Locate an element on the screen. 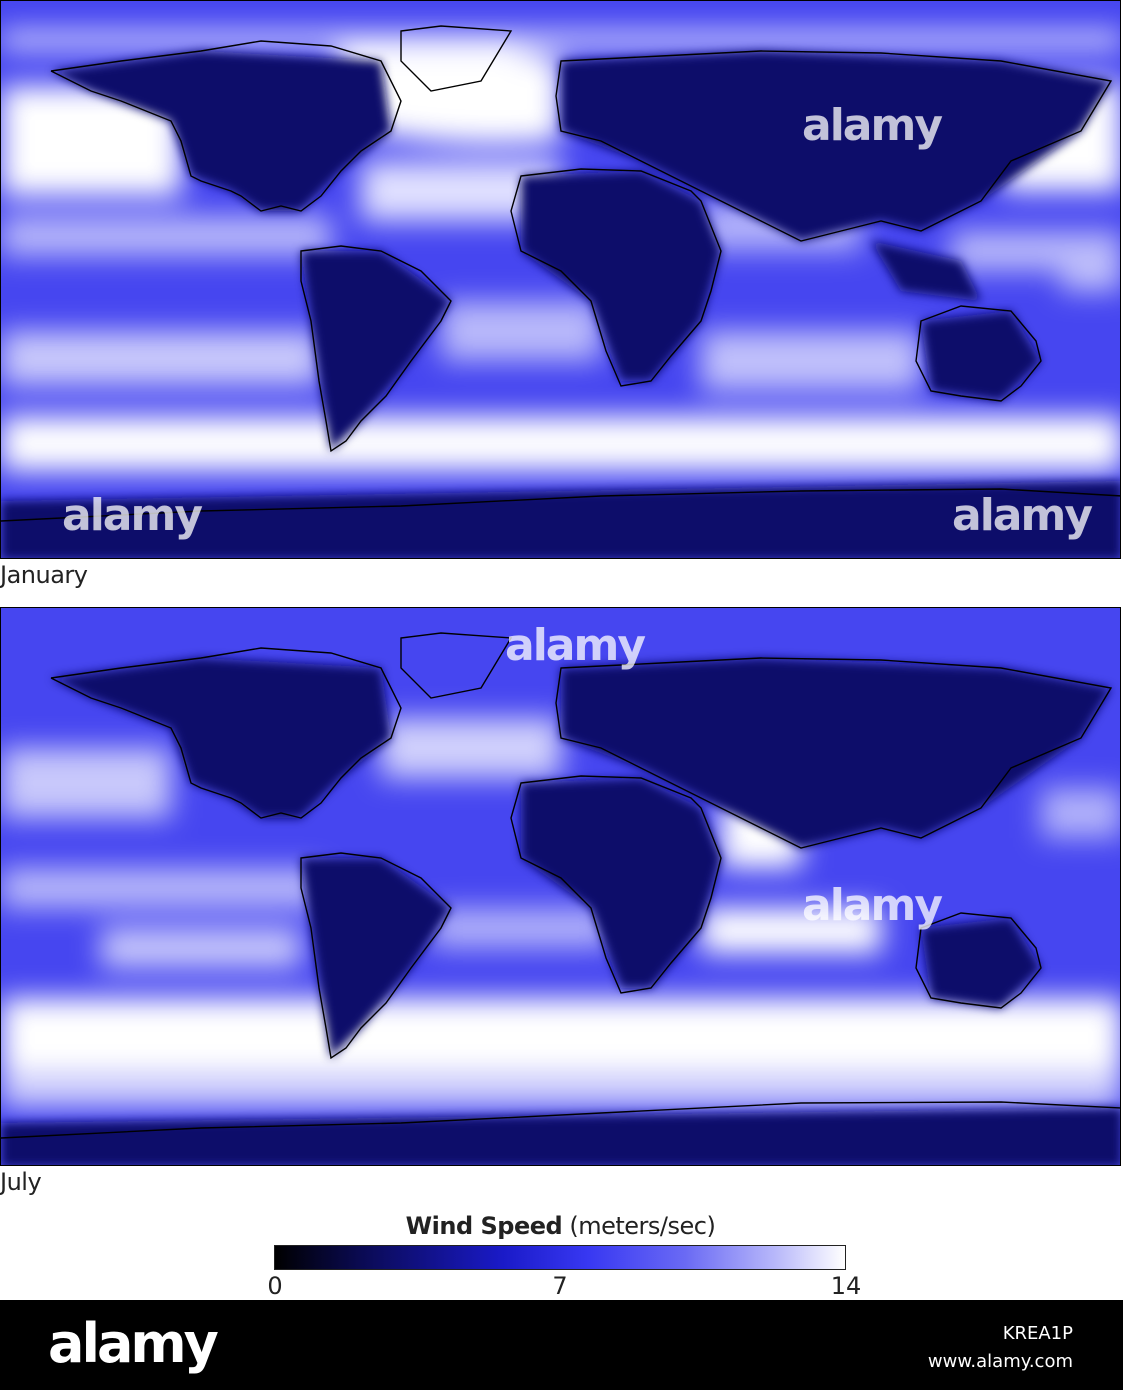  legend-tick-max: 14 is located at coordinates (846, 1286).